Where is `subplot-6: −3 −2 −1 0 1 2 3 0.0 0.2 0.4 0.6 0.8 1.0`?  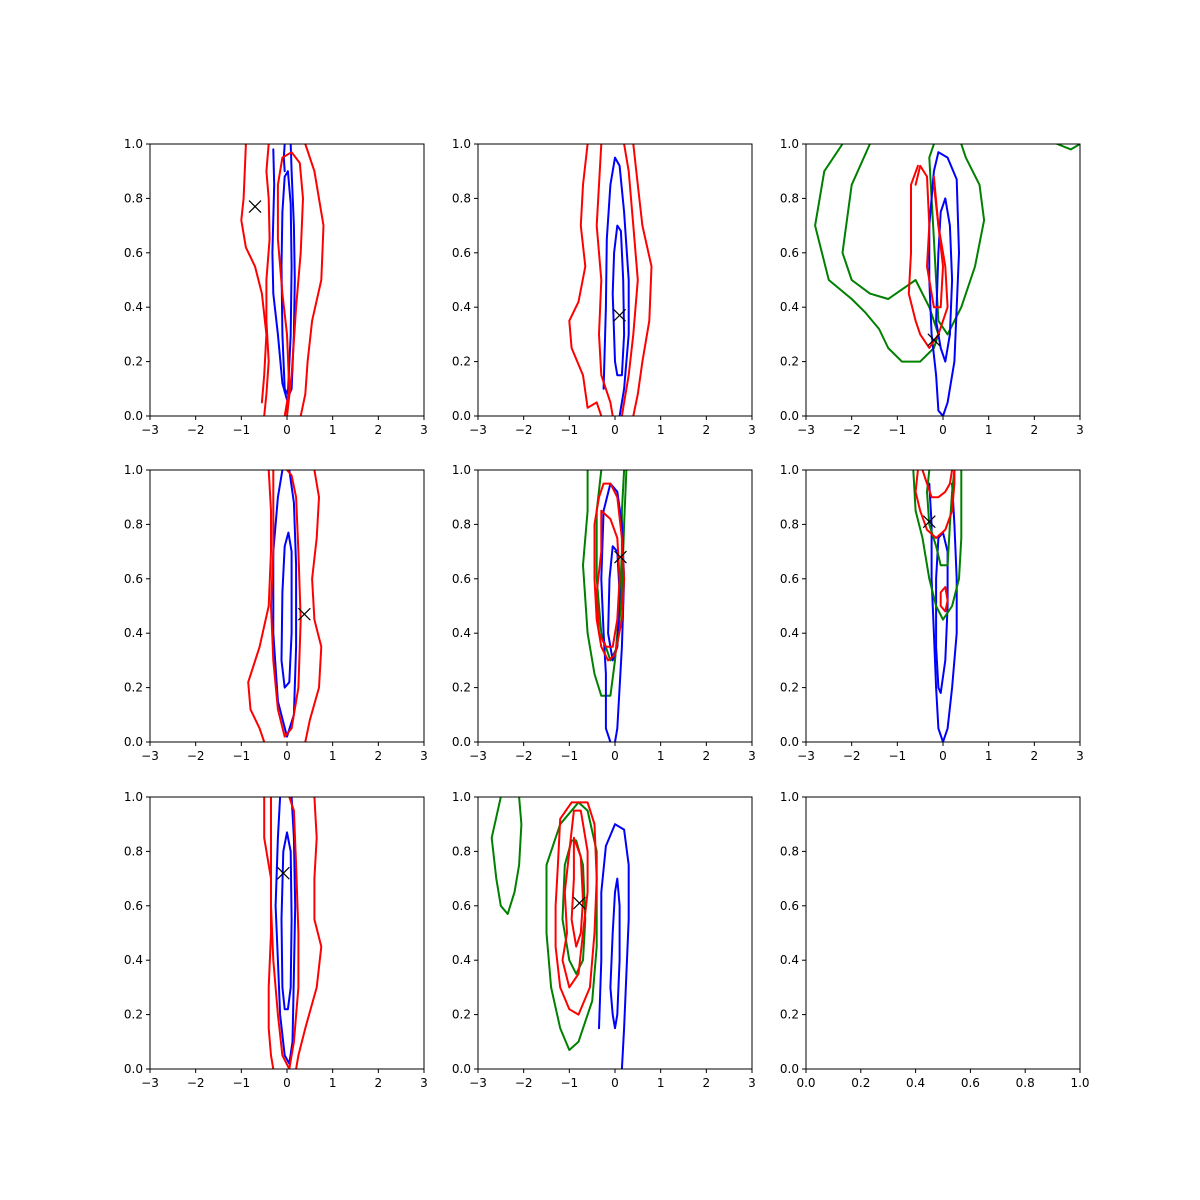 subplot-6: −3 −2 −1 0 1 2 3 0.0 0.2 0.4 0.6 0.8 1.0 is located at coordinates (932, 613).